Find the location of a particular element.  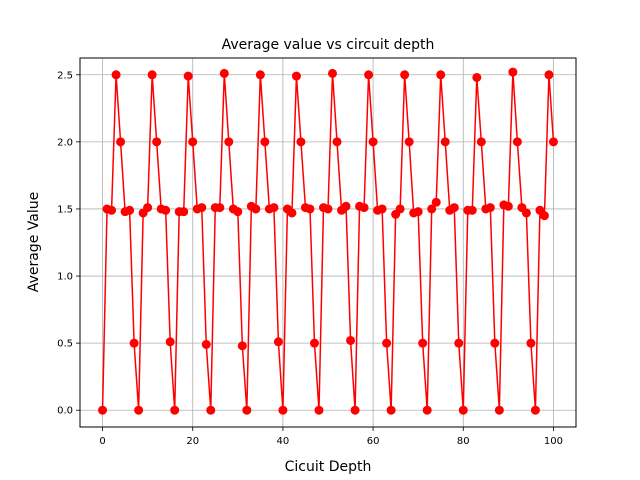

y-axis-label: Average Value is located at coordinates (34, 242).